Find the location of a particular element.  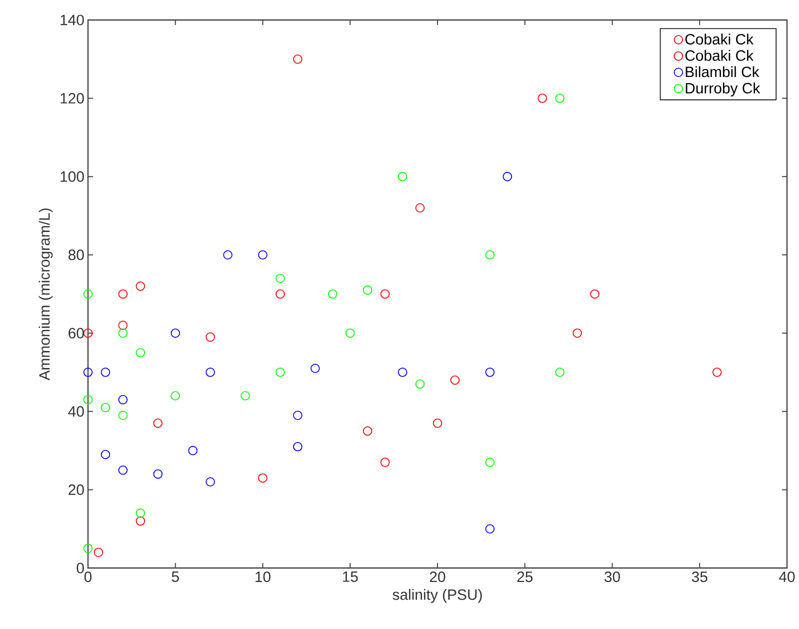

y-tick-label: 120 is located at coordinates (72, 98).